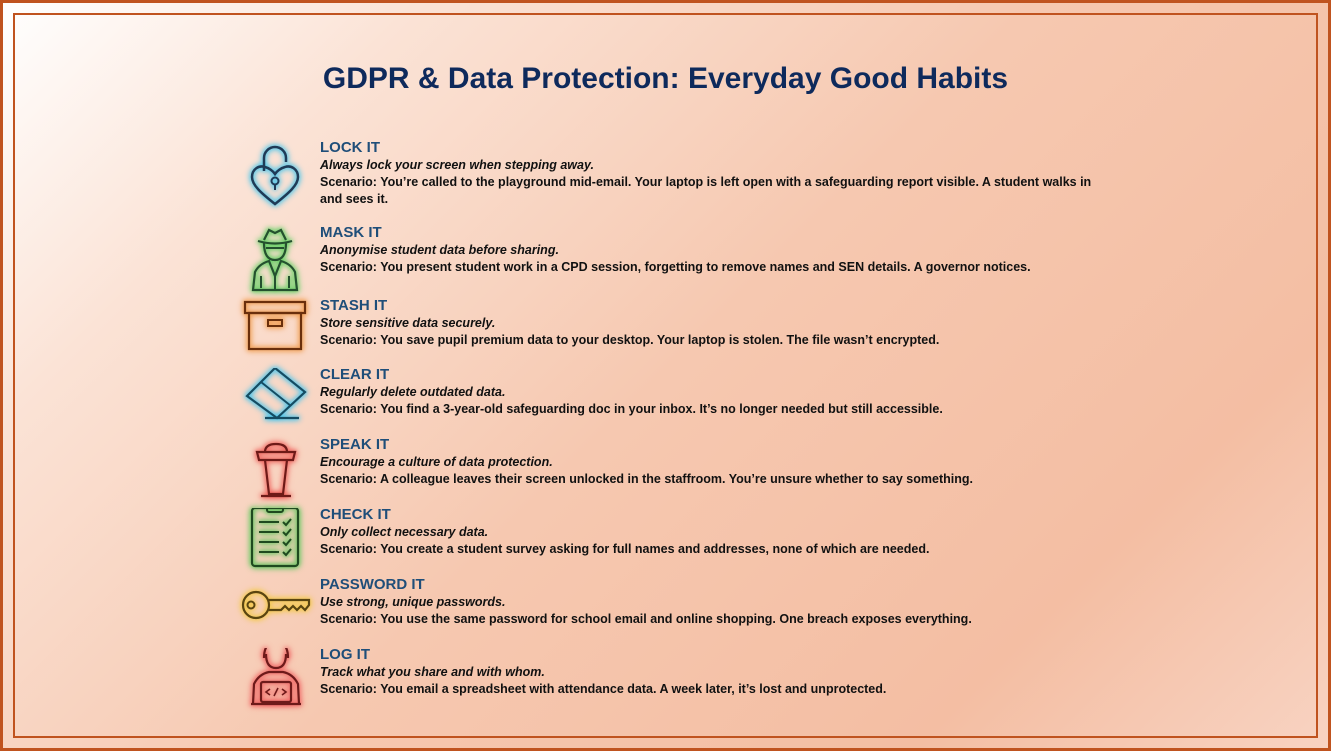 The width and height of the screenshot is (1331, 751). Describe the element at coordinates (345, 654) in the screenshot. I see `habit-heading: LOG IT` at that location.